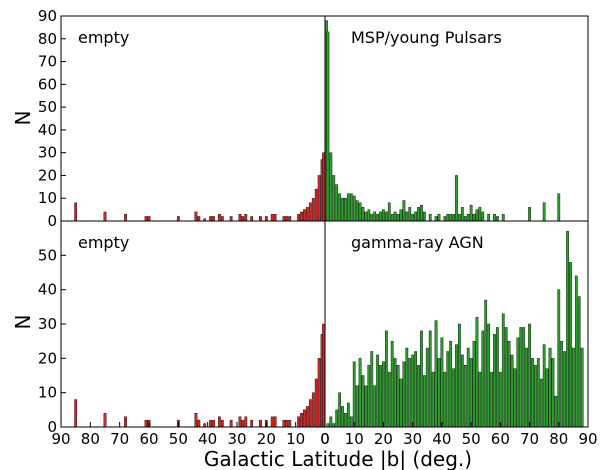 This screenshot has height=470, width=613. What do you see at coordinates (178, 439) in the screenshot?
I see `x-tick-label: 50` at bounding box center [178, 439].